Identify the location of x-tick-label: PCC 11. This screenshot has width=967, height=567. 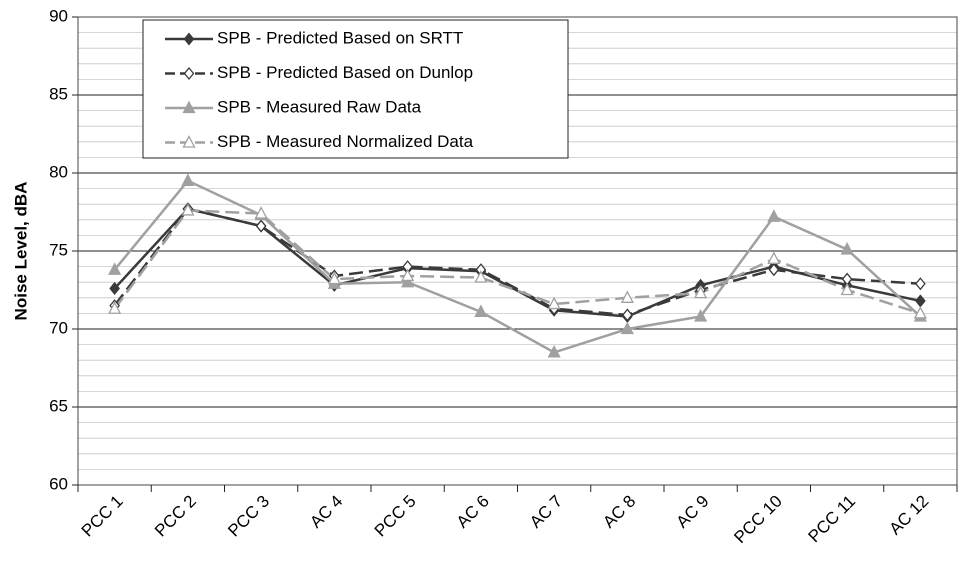
(831, 519).